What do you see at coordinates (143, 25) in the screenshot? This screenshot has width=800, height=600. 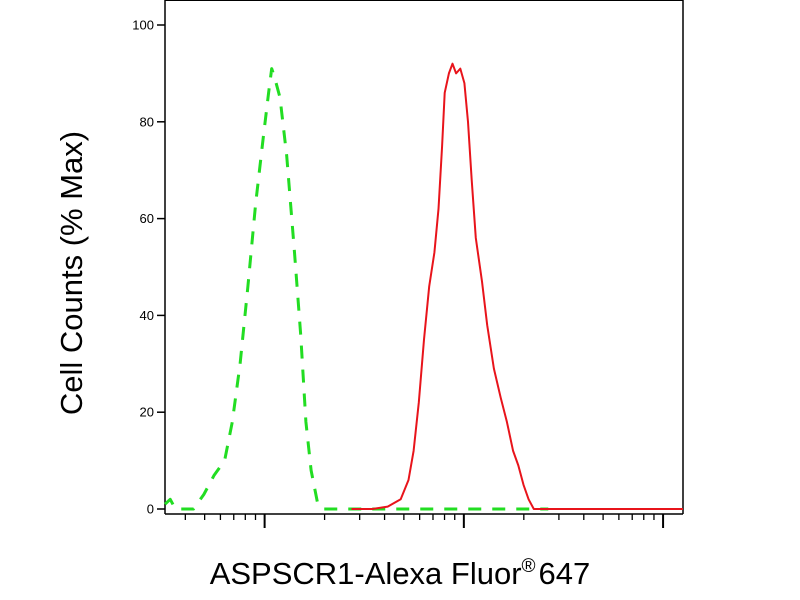 I see `y-tick-label-100: 100` at bounding box center [143, 25].